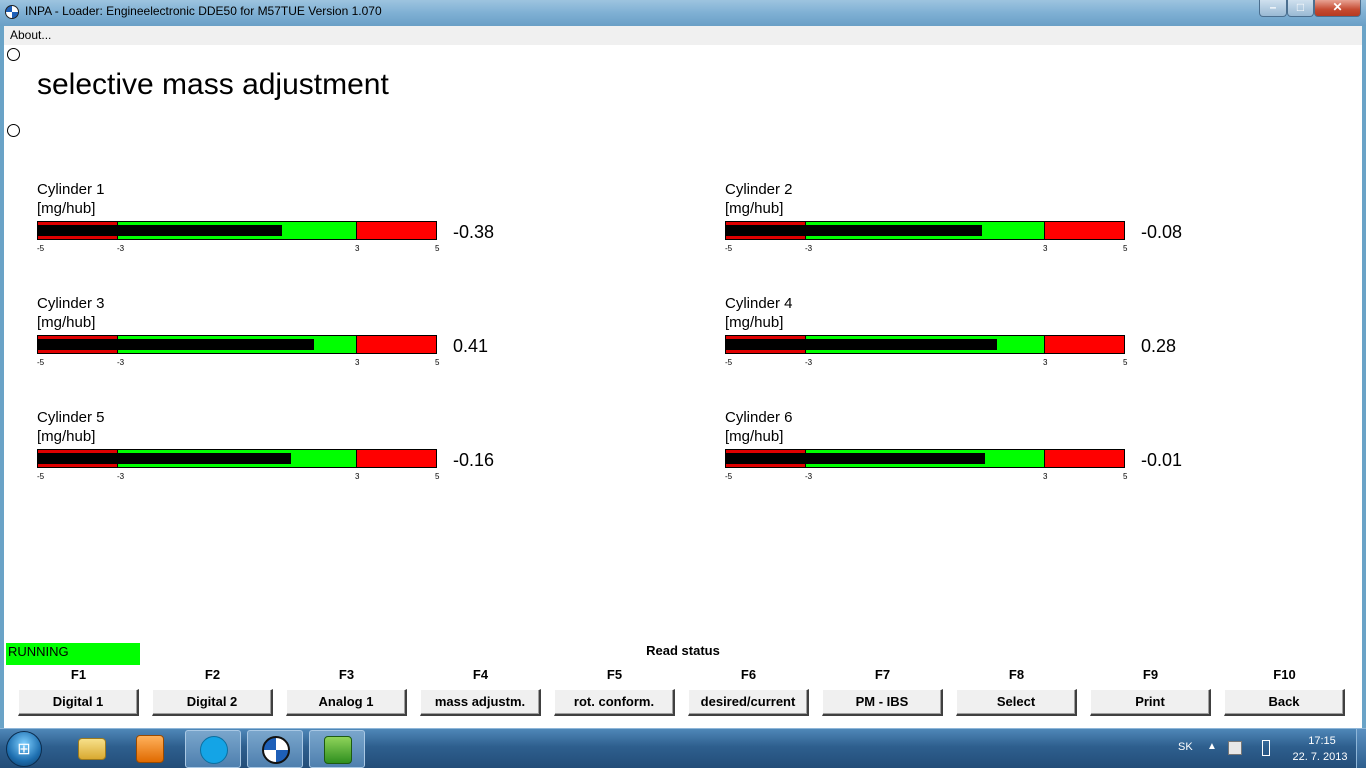  Describe the element at coordinates (275, 749) in the screenshot. I see `taskbar-app-inpa` at that location.